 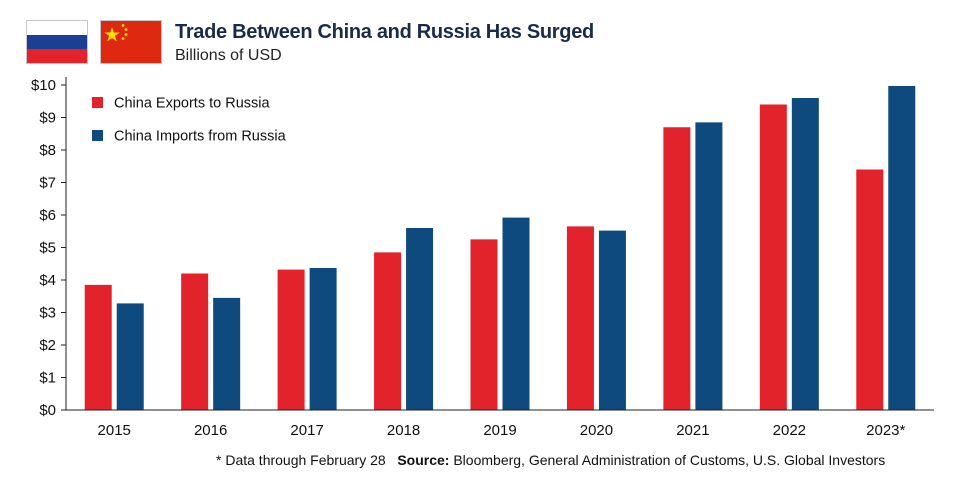 I want to click on y-tick-label: $5, so click(x=47, y=248).